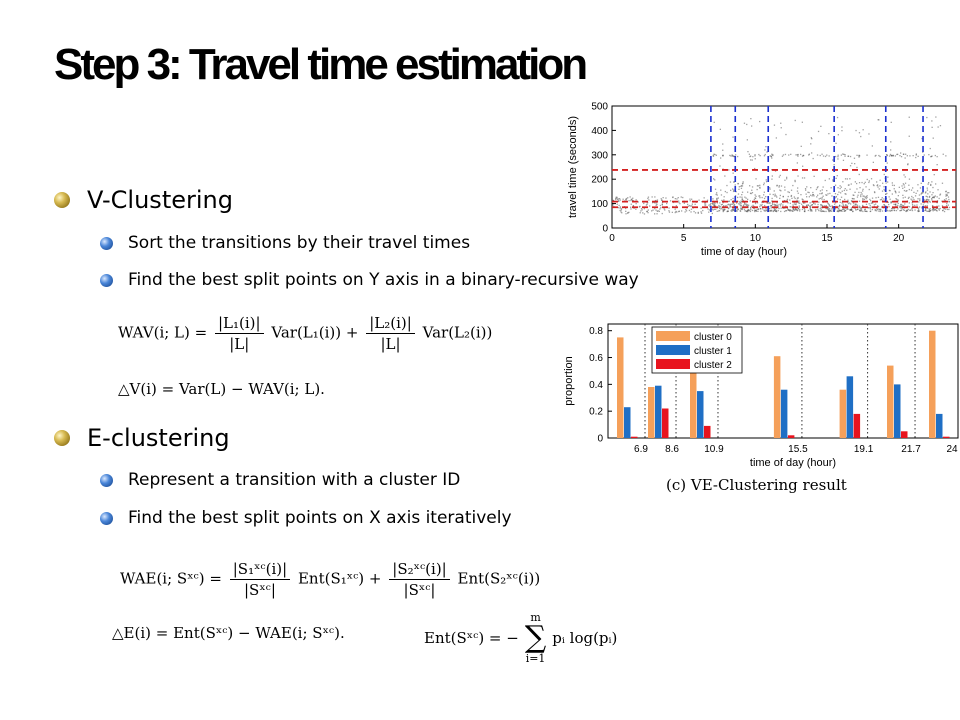 This screenshot has width=960, height=720. What do you see at coordinates (600, 439) in the screenshot?
I see `y-tick-label: 0` at bounding box center [600, 439].